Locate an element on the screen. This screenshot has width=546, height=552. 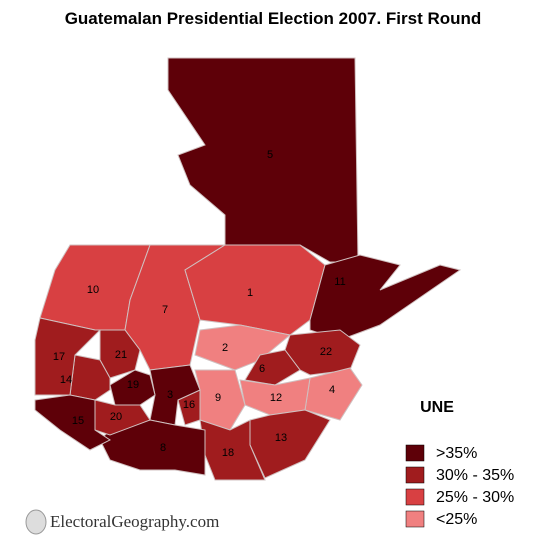
region-label: 13 is located at coordinates (281, 438).